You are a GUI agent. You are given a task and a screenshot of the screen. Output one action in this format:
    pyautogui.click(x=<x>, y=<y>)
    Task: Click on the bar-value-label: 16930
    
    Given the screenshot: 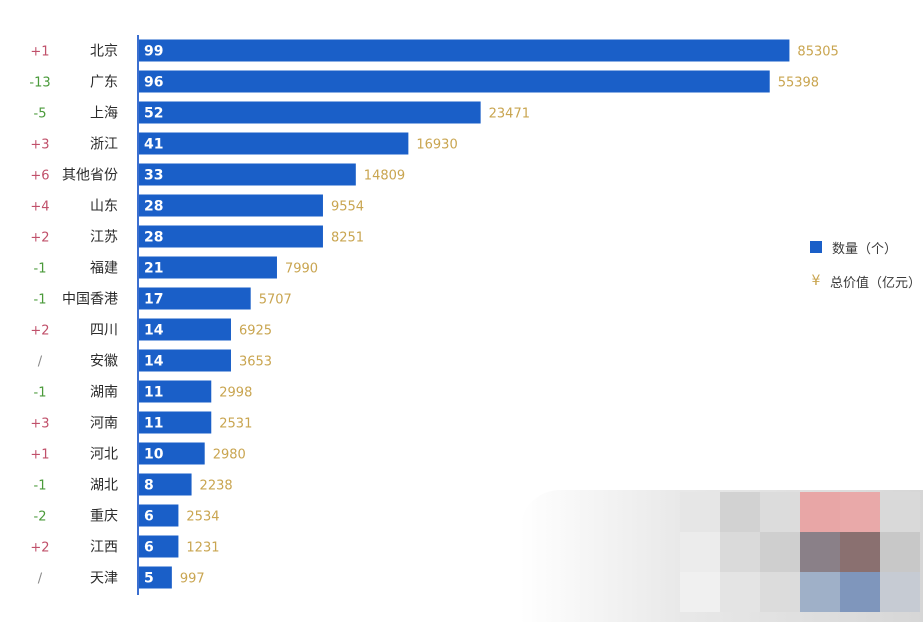 What is the action you would take?
    pyautogui.click(x=436, y=145)
    